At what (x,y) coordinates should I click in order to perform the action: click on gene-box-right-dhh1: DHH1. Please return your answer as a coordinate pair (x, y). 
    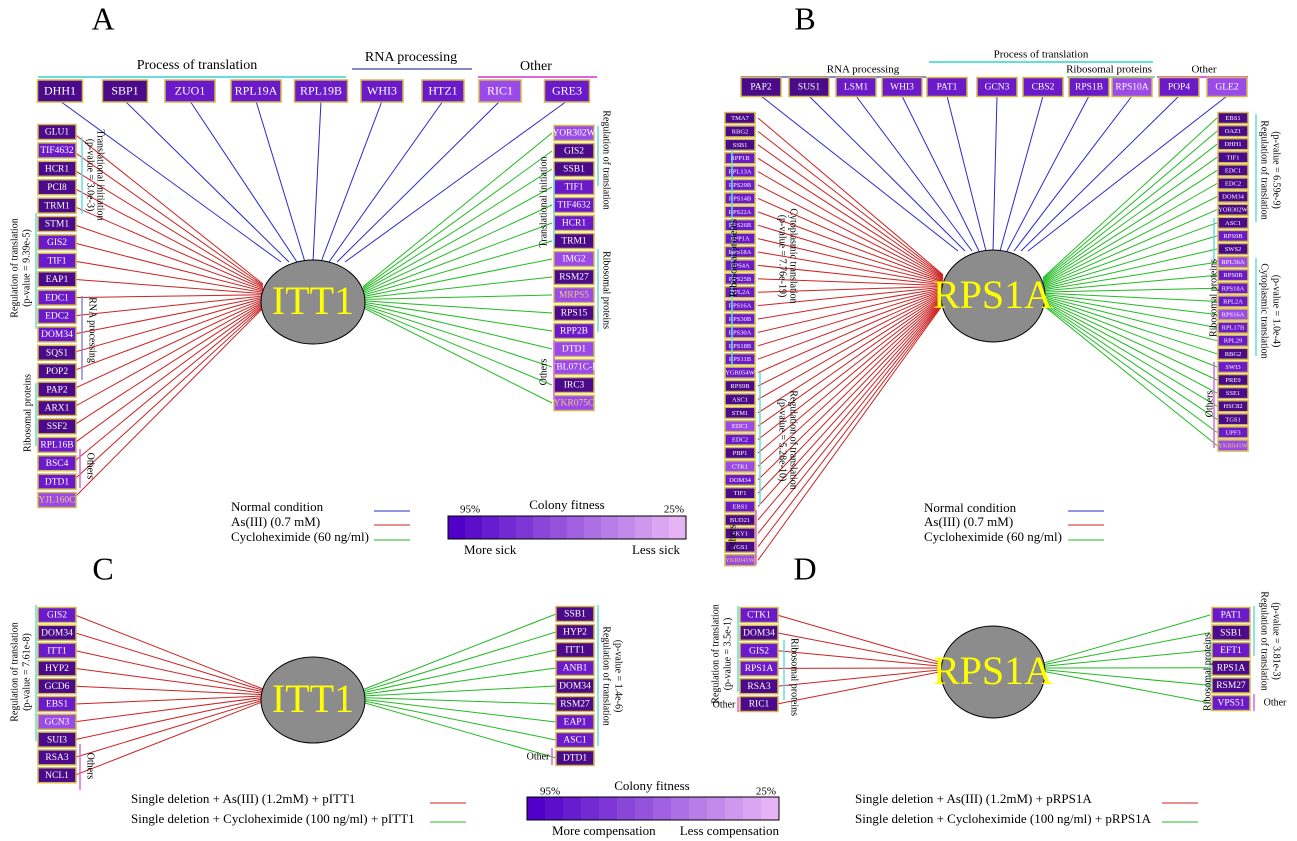
    Looking at the image, I should click on (1233, 144).